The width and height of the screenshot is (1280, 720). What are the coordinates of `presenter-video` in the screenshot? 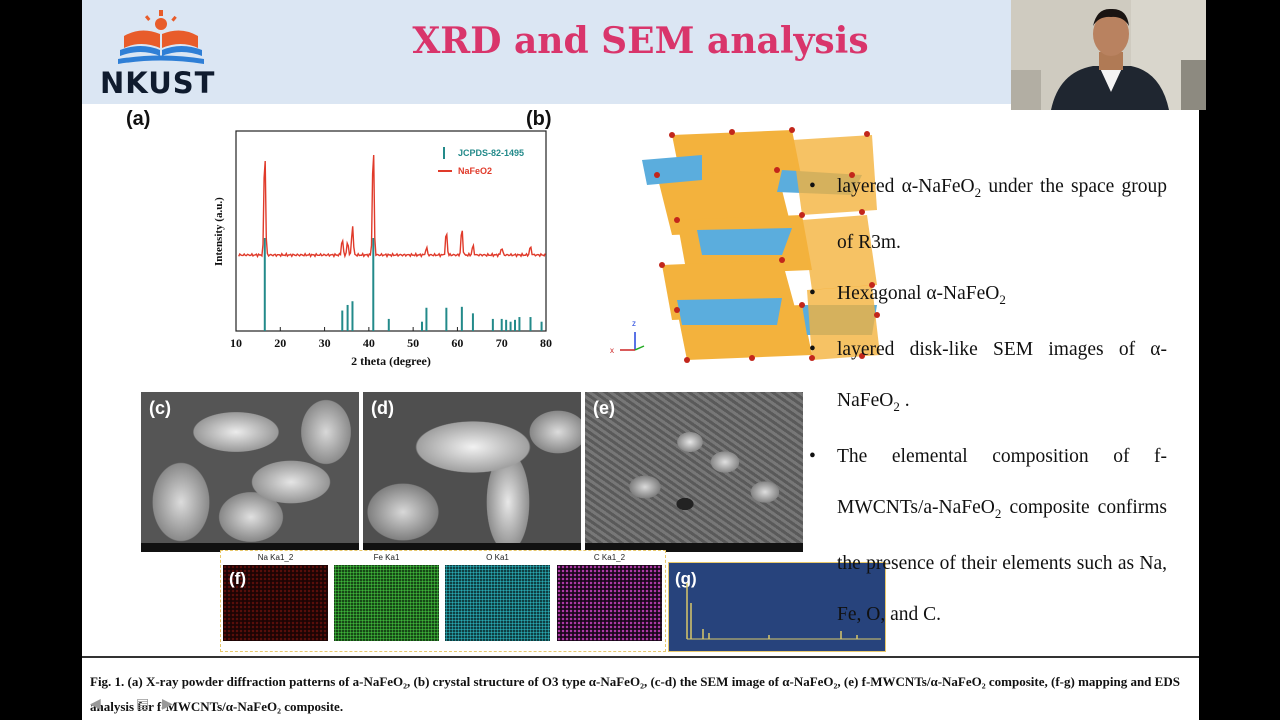 It's located at (1108, 55).